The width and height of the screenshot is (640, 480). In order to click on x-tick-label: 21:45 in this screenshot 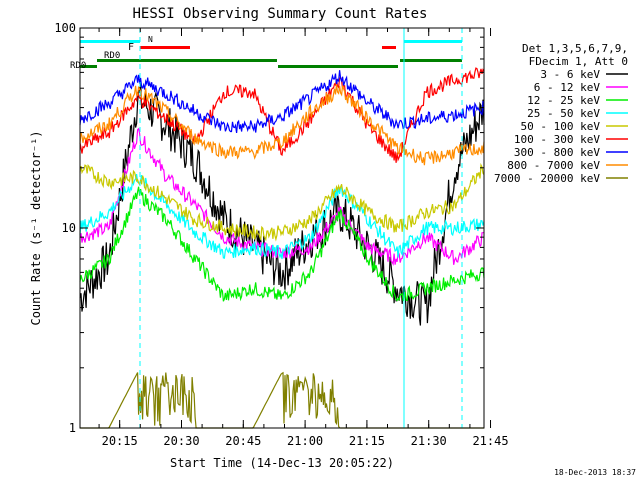, I will do `click(490, 441)`.